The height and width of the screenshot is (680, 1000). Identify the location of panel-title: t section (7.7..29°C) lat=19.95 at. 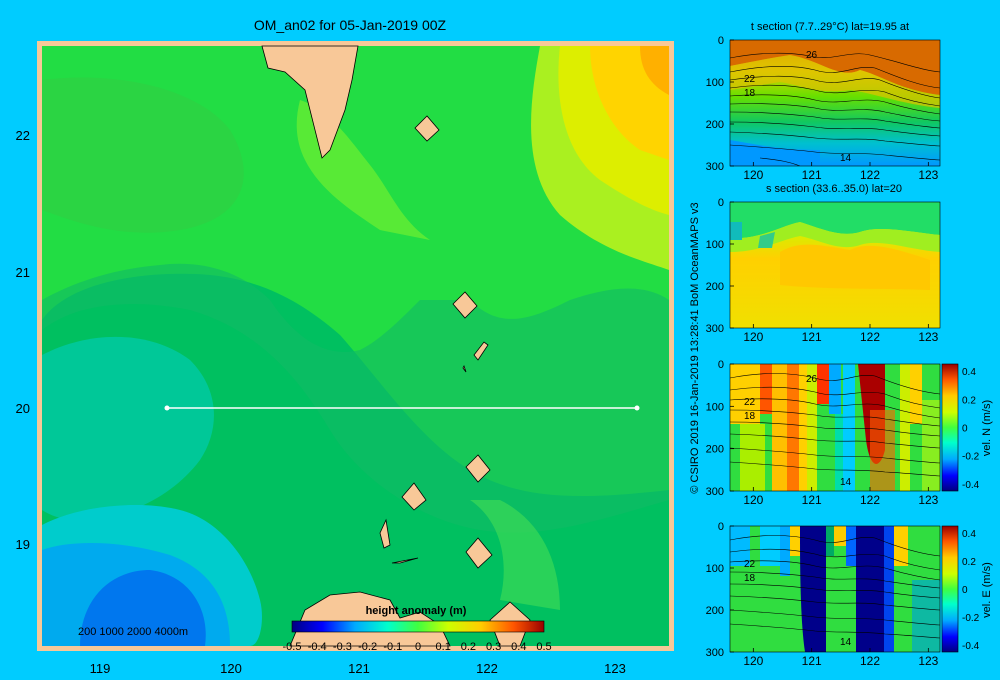
(830, 27).